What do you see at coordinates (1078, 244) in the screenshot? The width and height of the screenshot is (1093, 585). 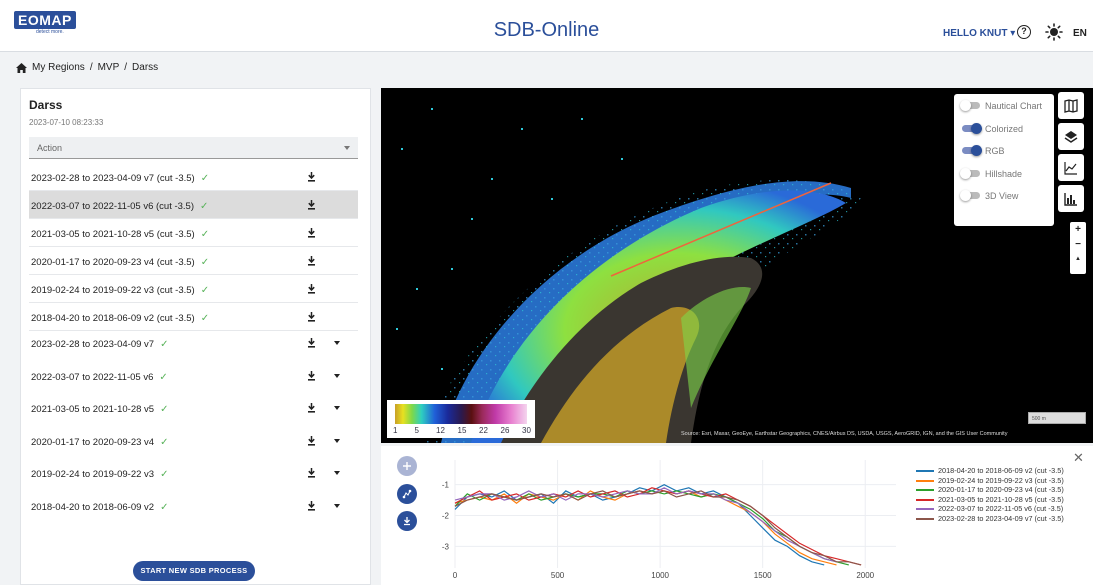 I see `zoom-out-button: −` at bounding box center [1078, 244].